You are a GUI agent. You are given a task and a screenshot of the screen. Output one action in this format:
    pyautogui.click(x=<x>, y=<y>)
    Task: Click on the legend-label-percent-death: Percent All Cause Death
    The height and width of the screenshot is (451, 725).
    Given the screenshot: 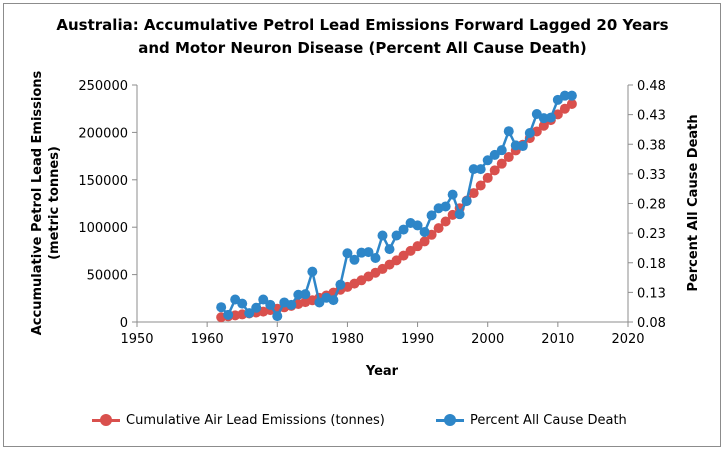 What is the action you would take?
    pyautogui.click(x=548, y=420)
    